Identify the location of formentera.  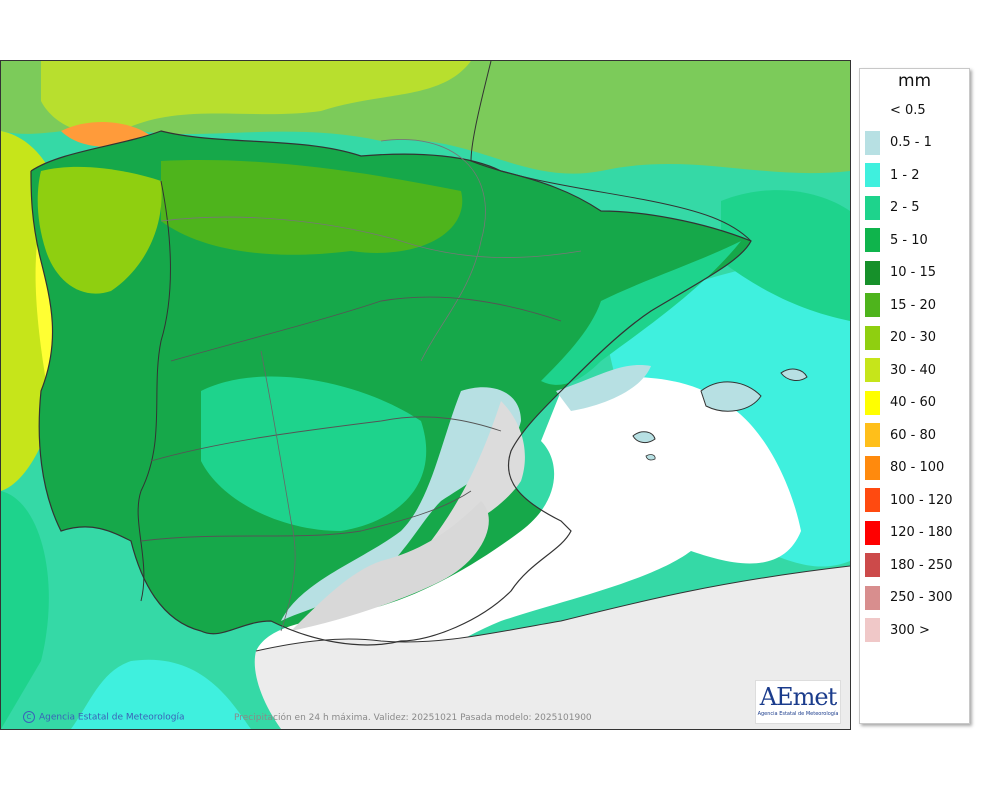
(650, 457).